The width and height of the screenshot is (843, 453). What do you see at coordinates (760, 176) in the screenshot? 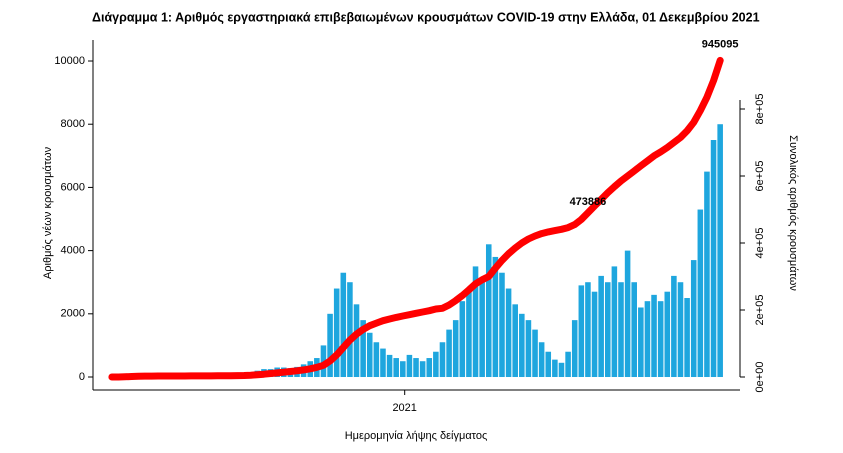
I see `y2-tick-label: 6e+05` at bounding box center [760, 176].